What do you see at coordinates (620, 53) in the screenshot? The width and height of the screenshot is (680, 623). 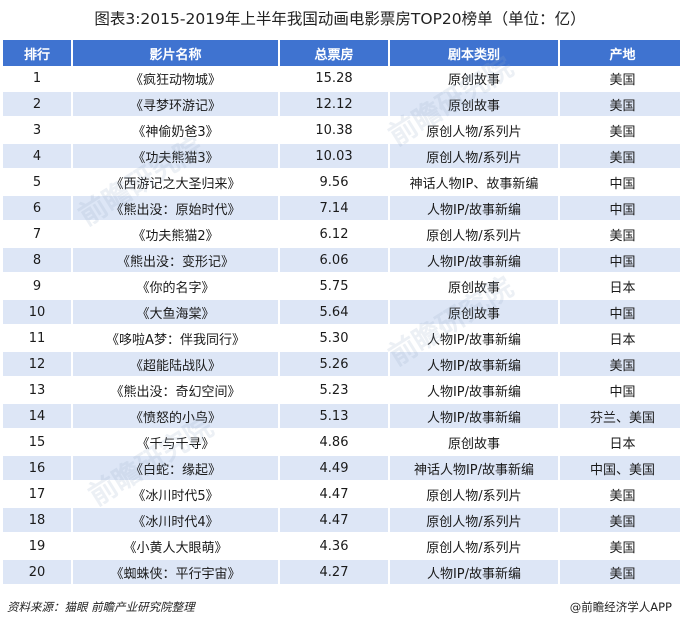 I see `header-origin: 产地` at bounding box center [620, 53].